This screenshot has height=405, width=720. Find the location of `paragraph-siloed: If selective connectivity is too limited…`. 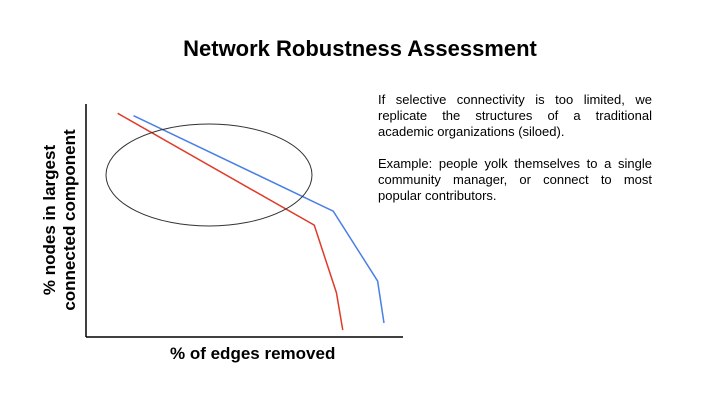

paragraph-siloed: If selective connectivity is too limited… is located at coordinates (515, 115).